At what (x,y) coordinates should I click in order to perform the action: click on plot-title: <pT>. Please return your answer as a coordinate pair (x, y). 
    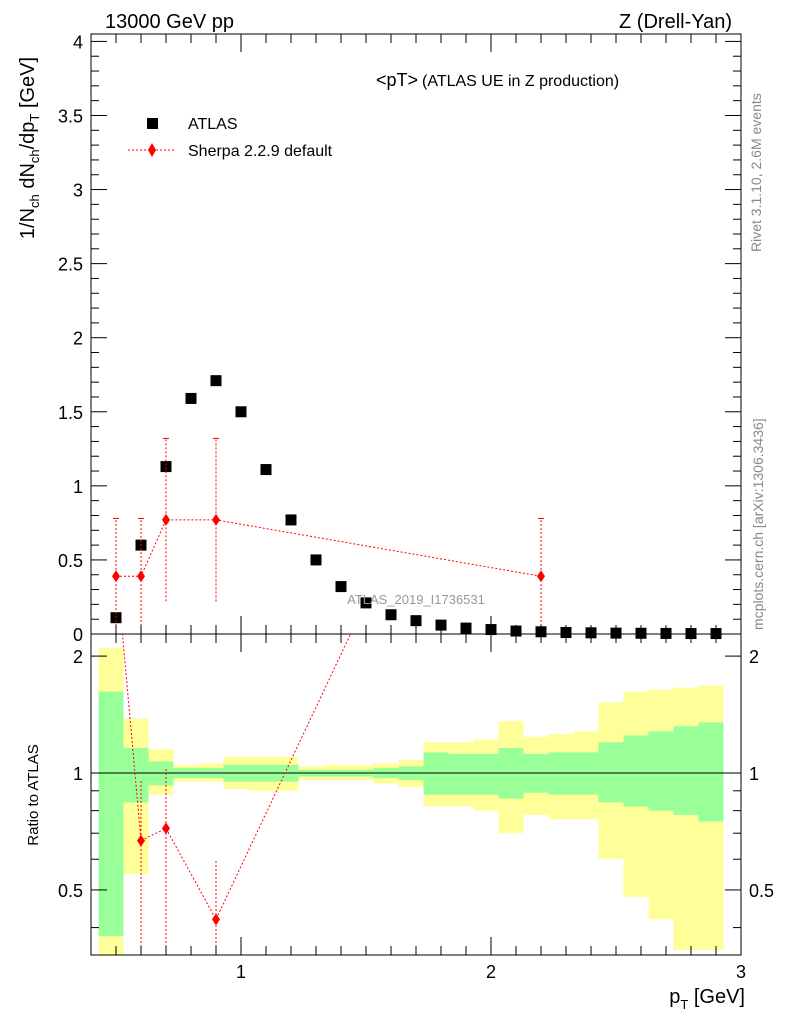
    Looking at the image, I should click on (397, 80).